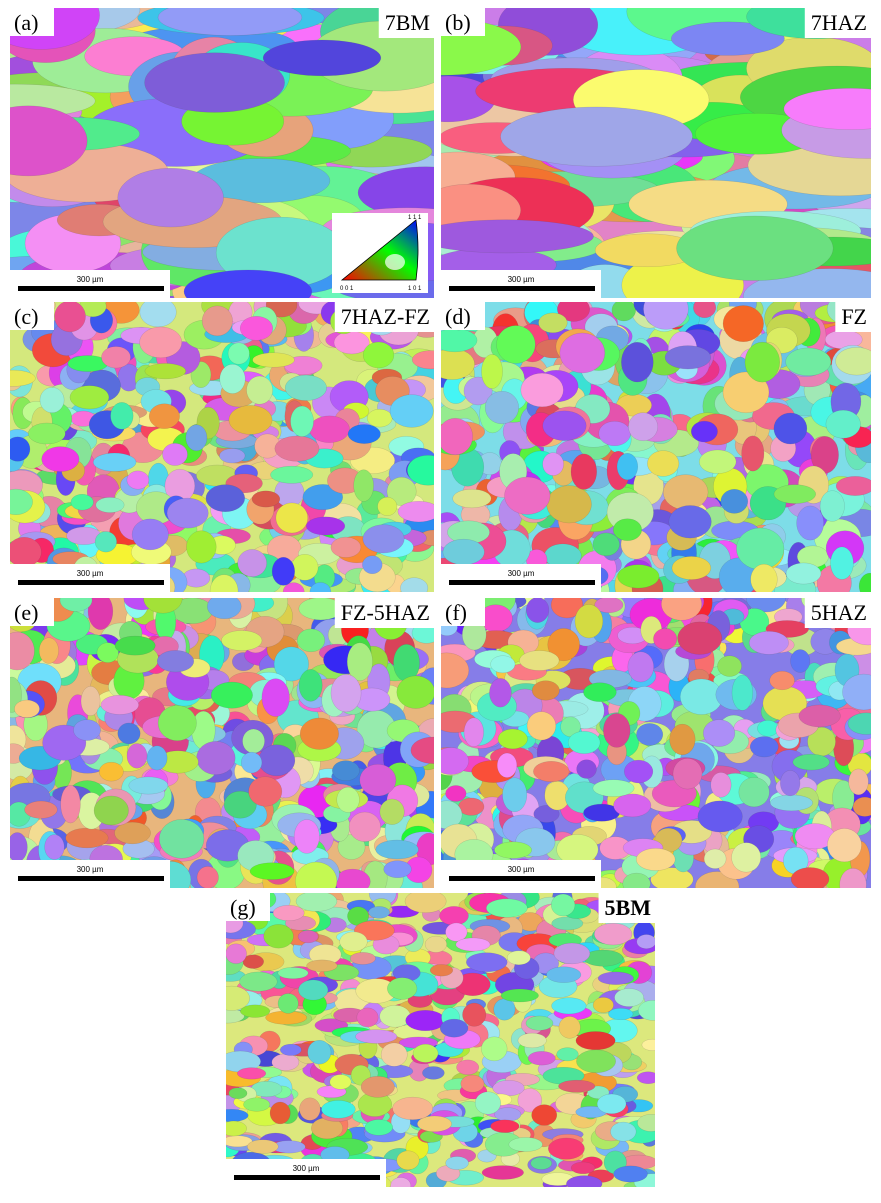  I want to click on panel-label: 7HAZ, so click(839, 22).